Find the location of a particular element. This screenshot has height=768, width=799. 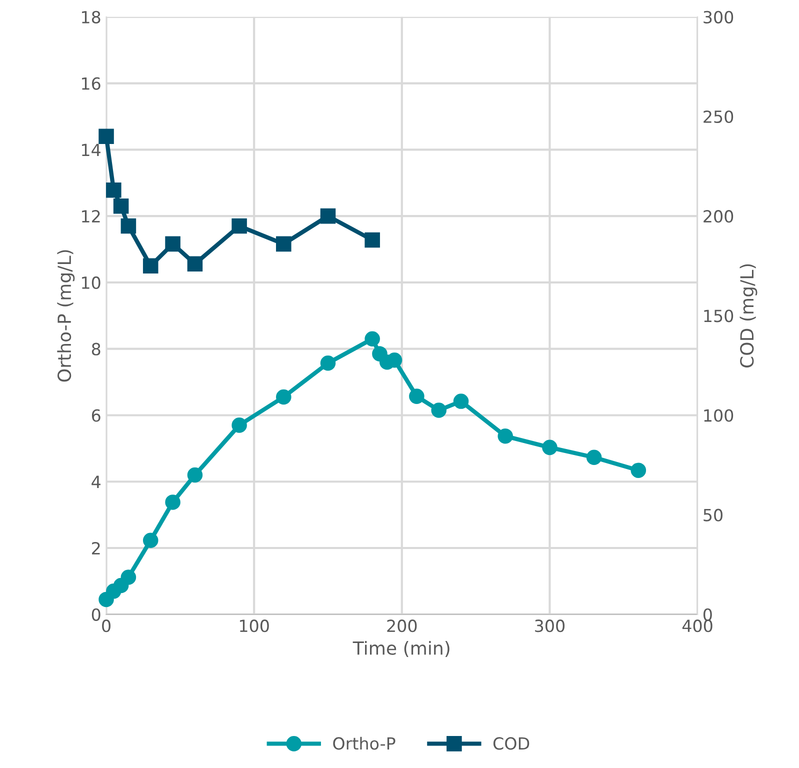

x-tick-label: 300 is located at coordinates (550, 626).